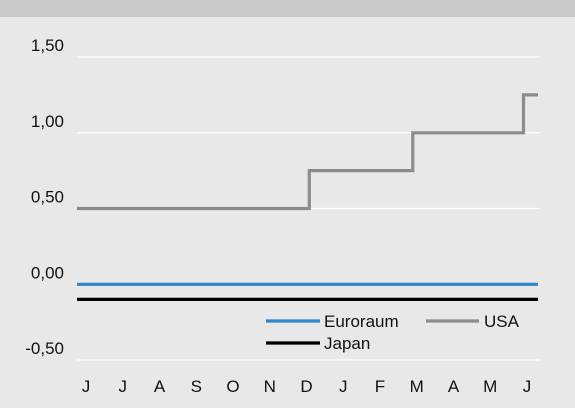 The width and height of the screenshot is (575, 408). What do you see at coordinates (44, 348) in the screenshot?
I see `y-tick-label: -0,50` at bounding box center [44, 348].